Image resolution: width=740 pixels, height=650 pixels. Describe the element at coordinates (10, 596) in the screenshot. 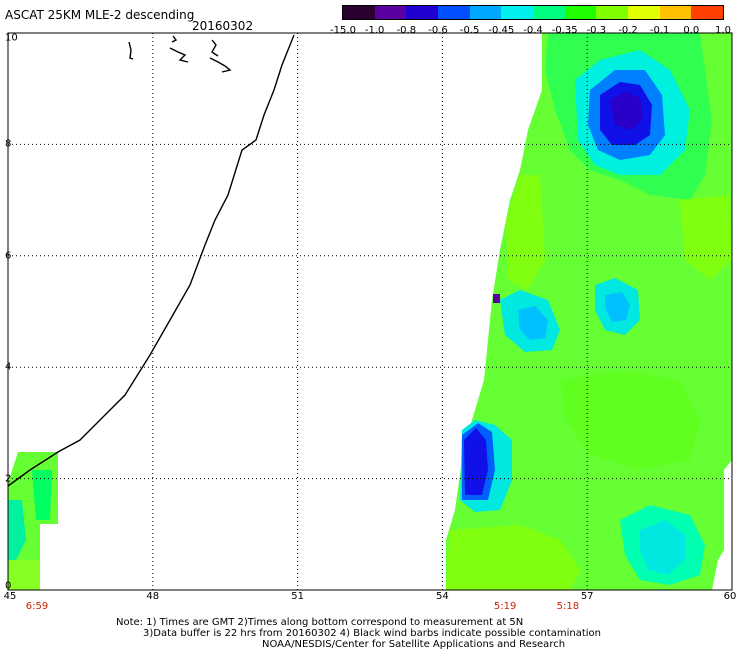

I see `x-tick-label: 45` at that location.